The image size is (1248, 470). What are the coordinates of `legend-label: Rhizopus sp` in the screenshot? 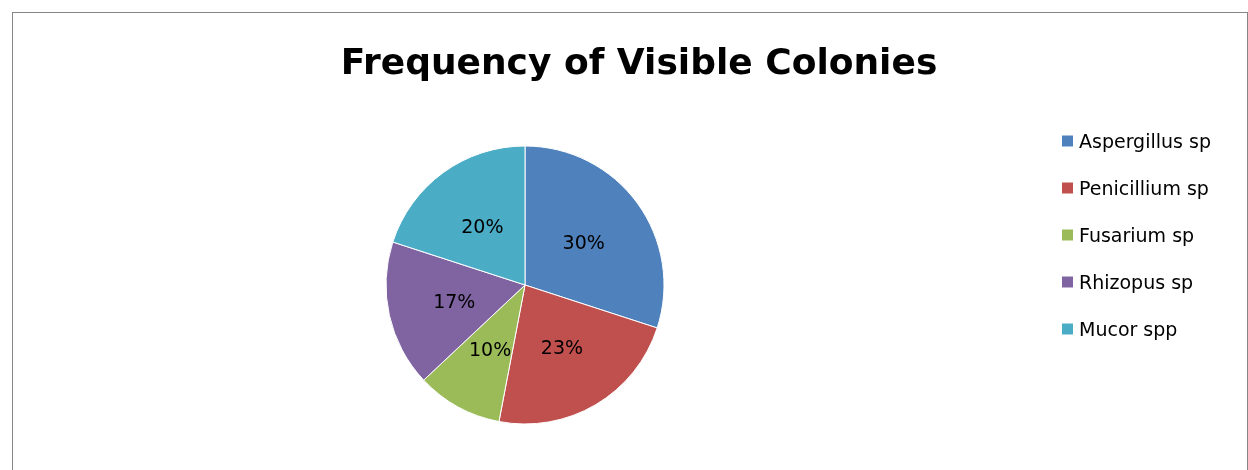 It's located at (1136, 282).